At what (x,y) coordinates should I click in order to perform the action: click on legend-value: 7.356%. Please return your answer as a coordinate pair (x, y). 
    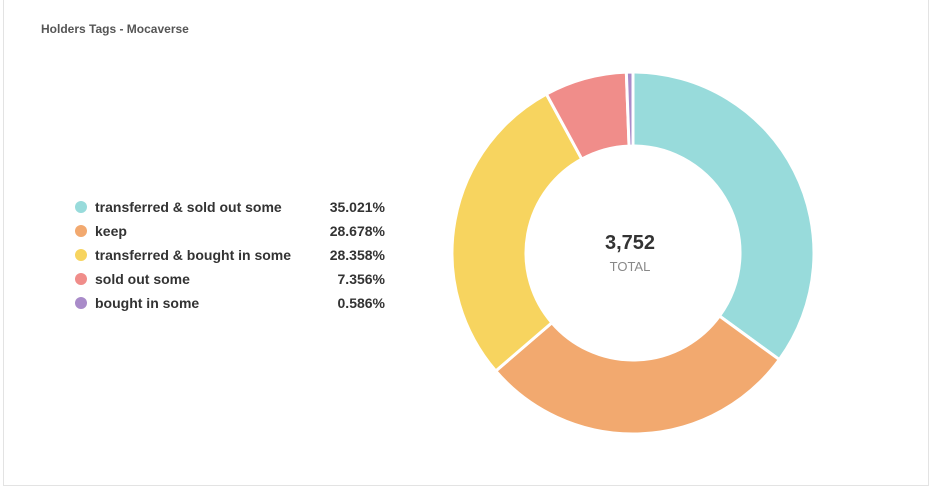
    Looking at the image, I should click on (361, 279).